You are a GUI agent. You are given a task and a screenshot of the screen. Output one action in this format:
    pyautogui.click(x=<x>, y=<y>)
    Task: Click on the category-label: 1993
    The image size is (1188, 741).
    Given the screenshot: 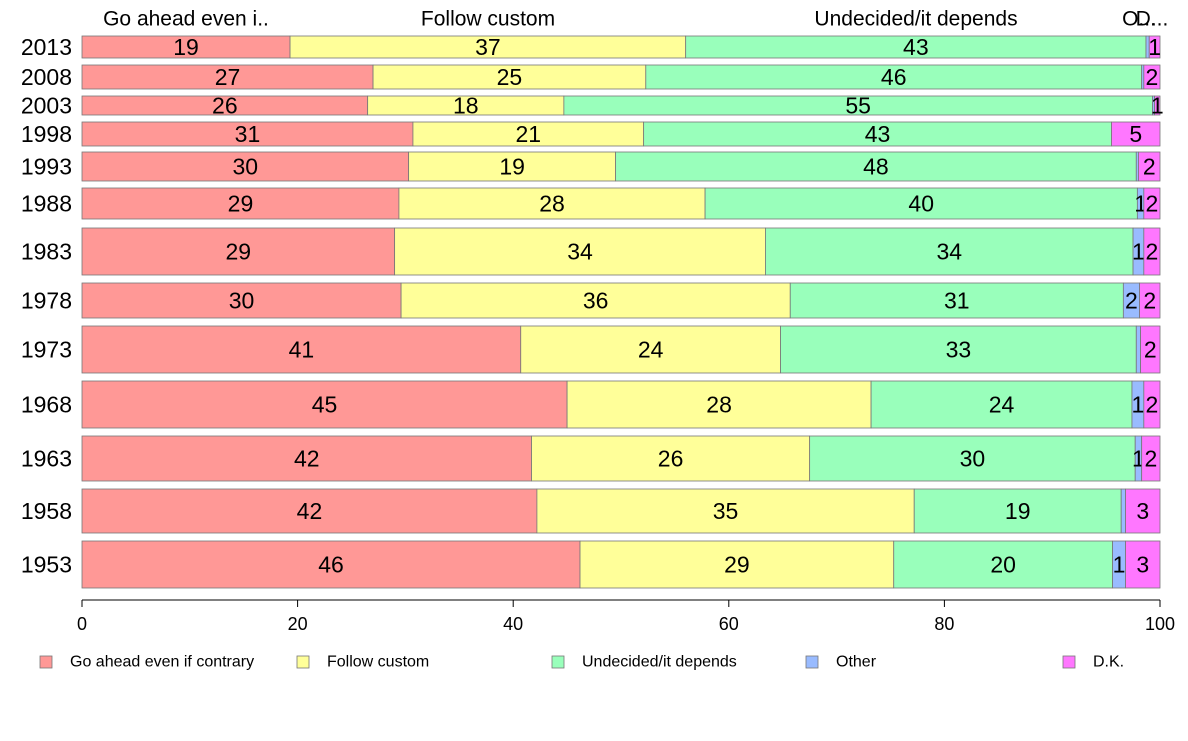 What is the action you would take?
    pyautogui.click(x=46, y=167)
    